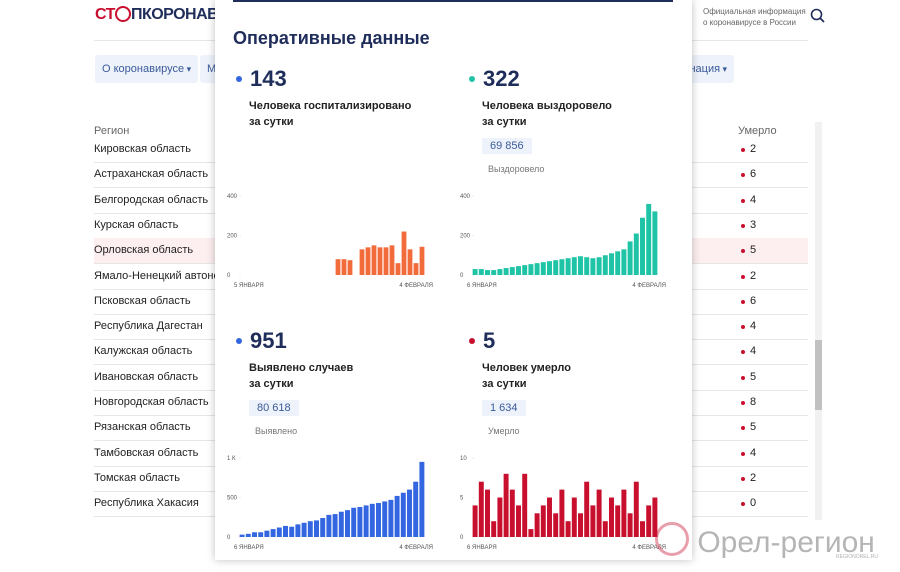 This screenshot has width=900, height=572. What do you see at coordinates (504, 408) in the screenshot?
I see `stat-total: 1 634` at bounding box center [504, 408].